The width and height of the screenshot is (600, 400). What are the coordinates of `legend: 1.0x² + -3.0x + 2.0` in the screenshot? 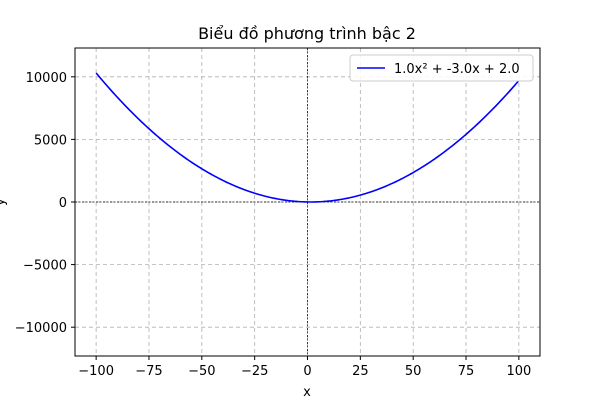 It's located at (441, 68).